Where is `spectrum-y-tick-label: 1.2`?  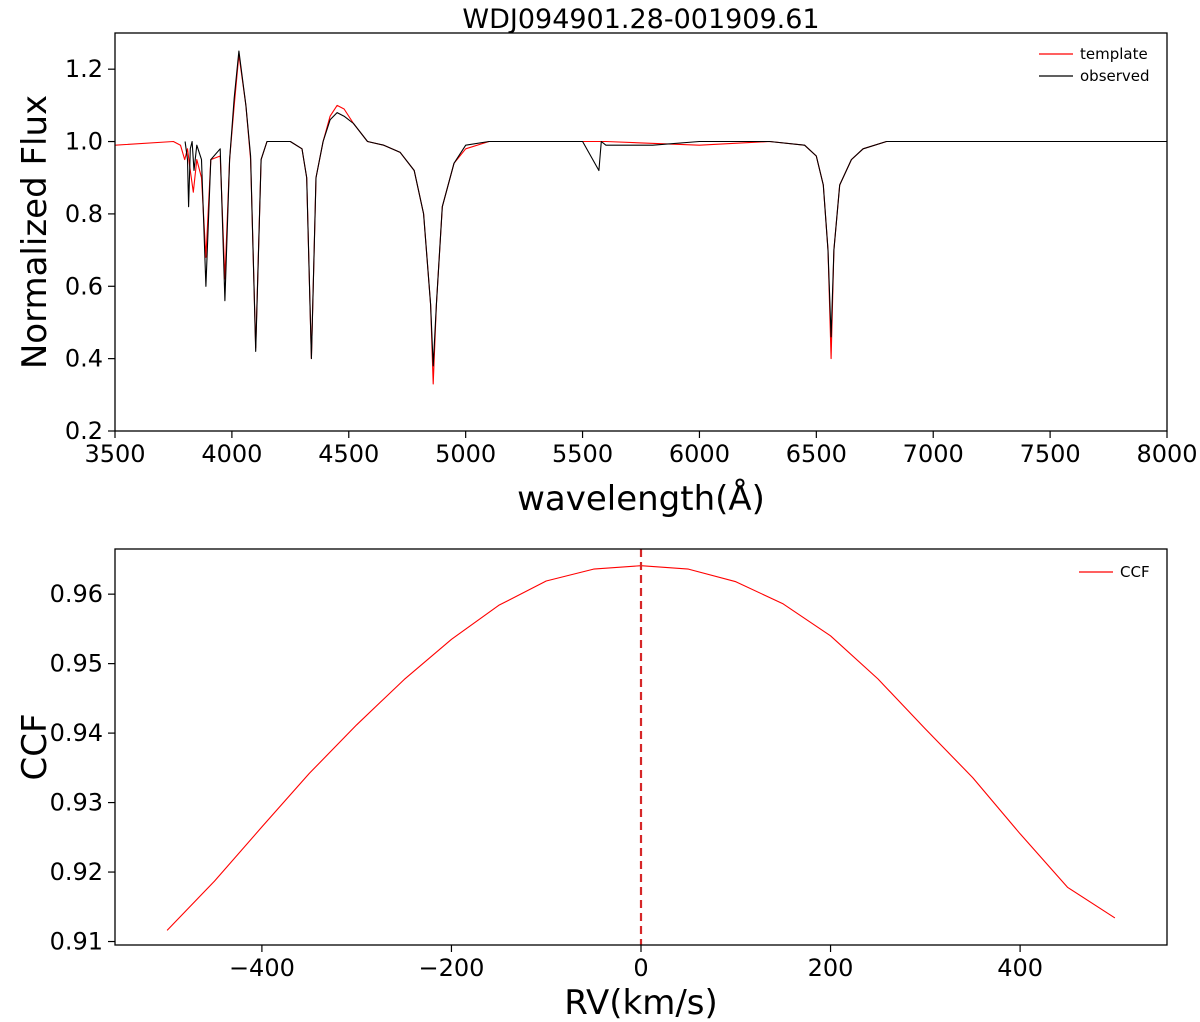
spectrum-y-tick-label: 1.2 is located at coordinates (84, 69).